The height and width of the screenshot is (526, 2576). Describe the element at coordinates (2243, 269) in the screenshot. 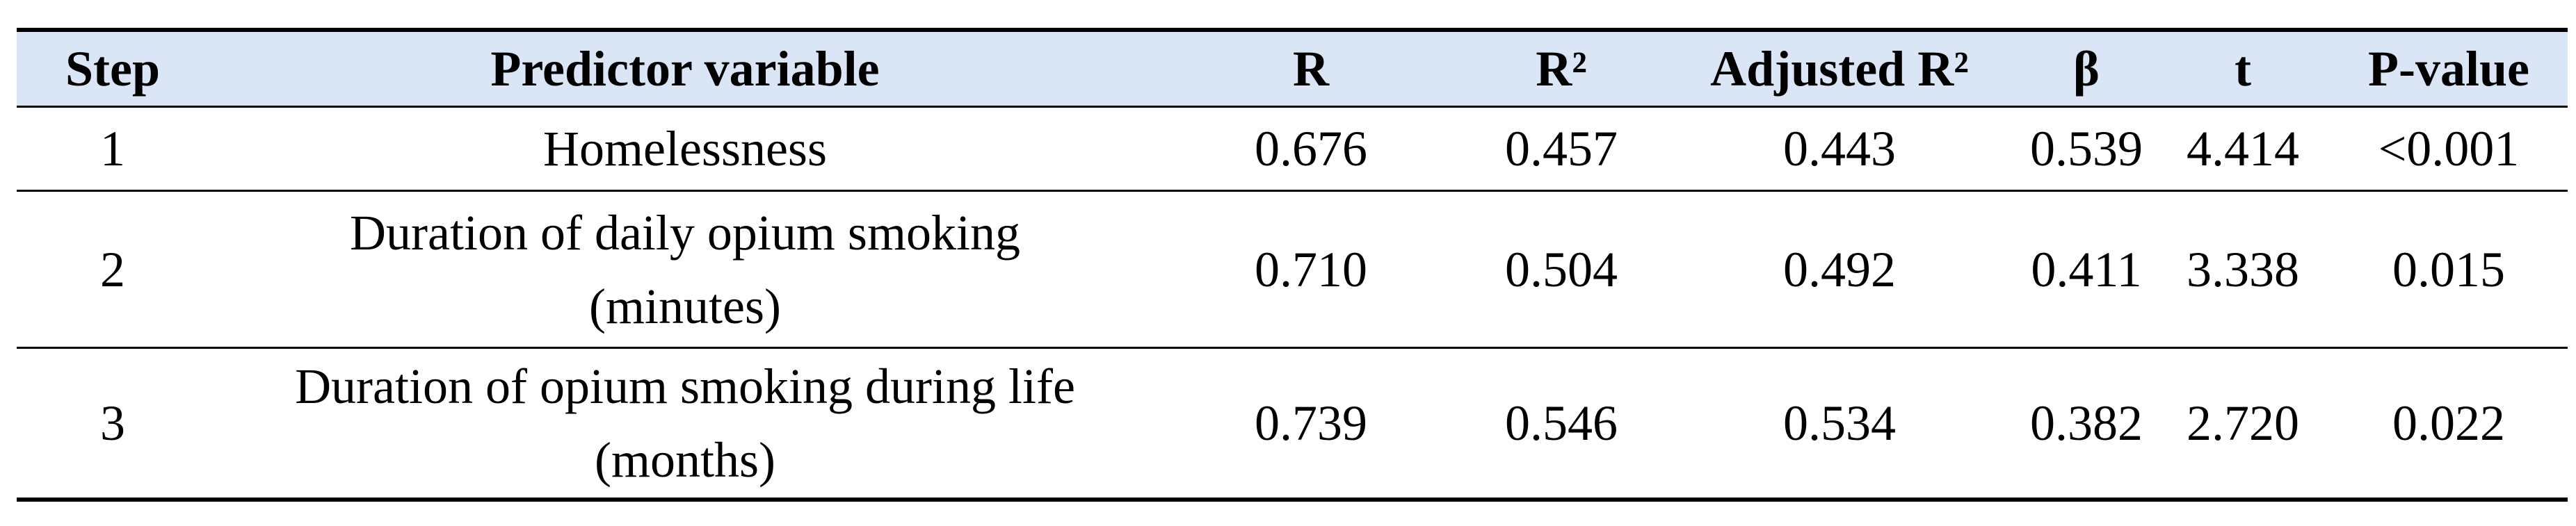

I see `table-cell: 3.338` at that location.